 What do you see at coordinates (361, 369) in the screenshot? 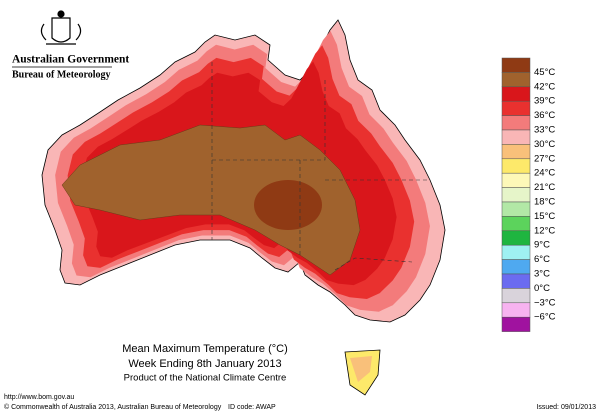
I see `tasmania-zone` at bounding box center [361, 369].